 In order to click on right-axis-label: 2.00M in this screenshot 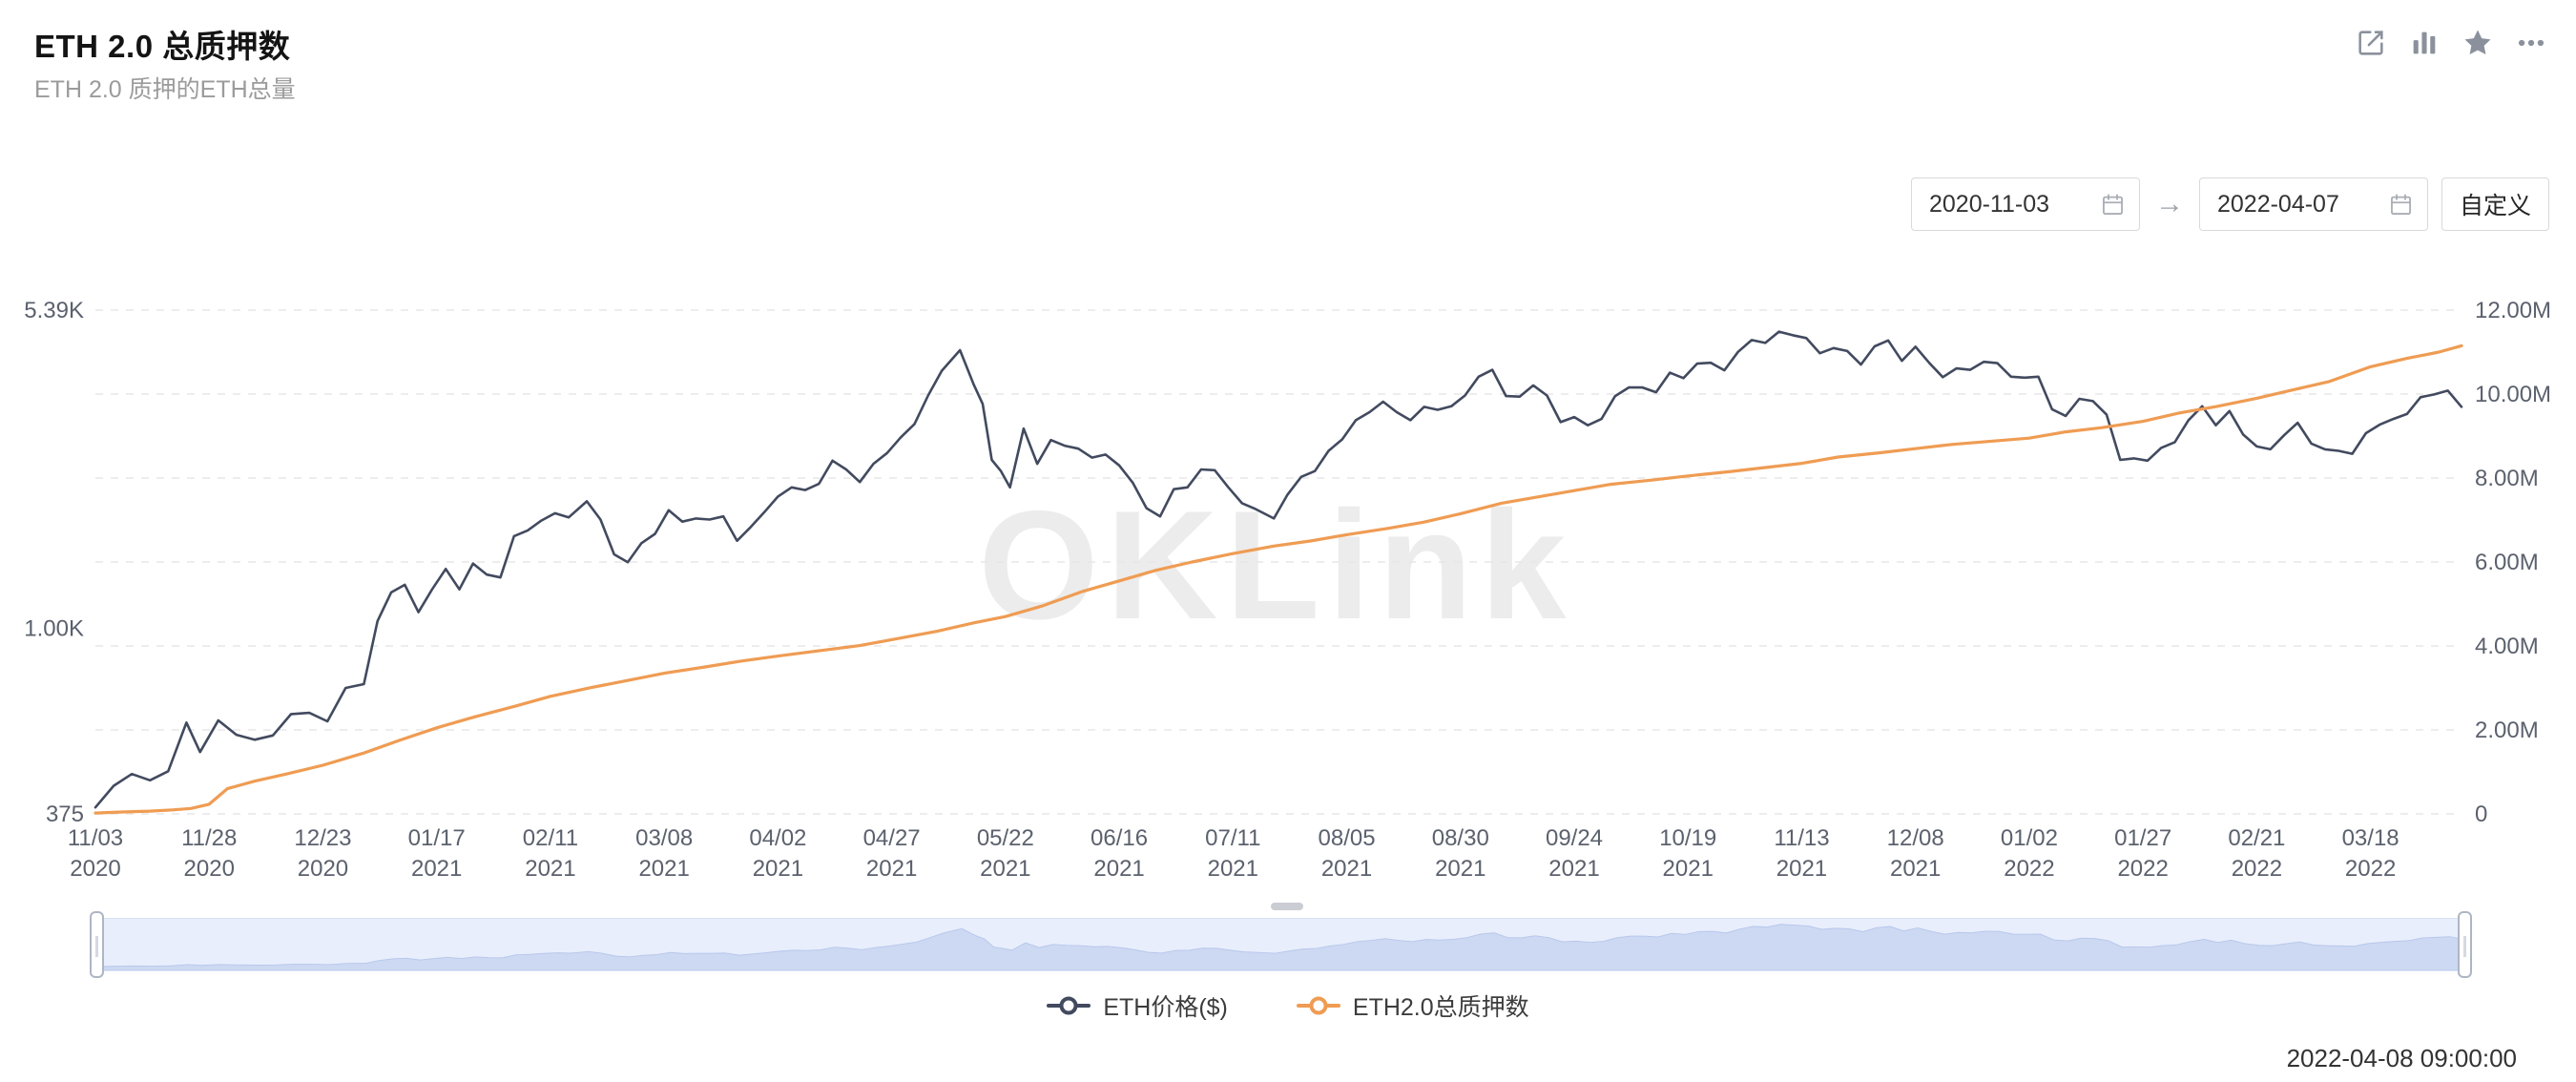, I will do `click(2507, 730)`.